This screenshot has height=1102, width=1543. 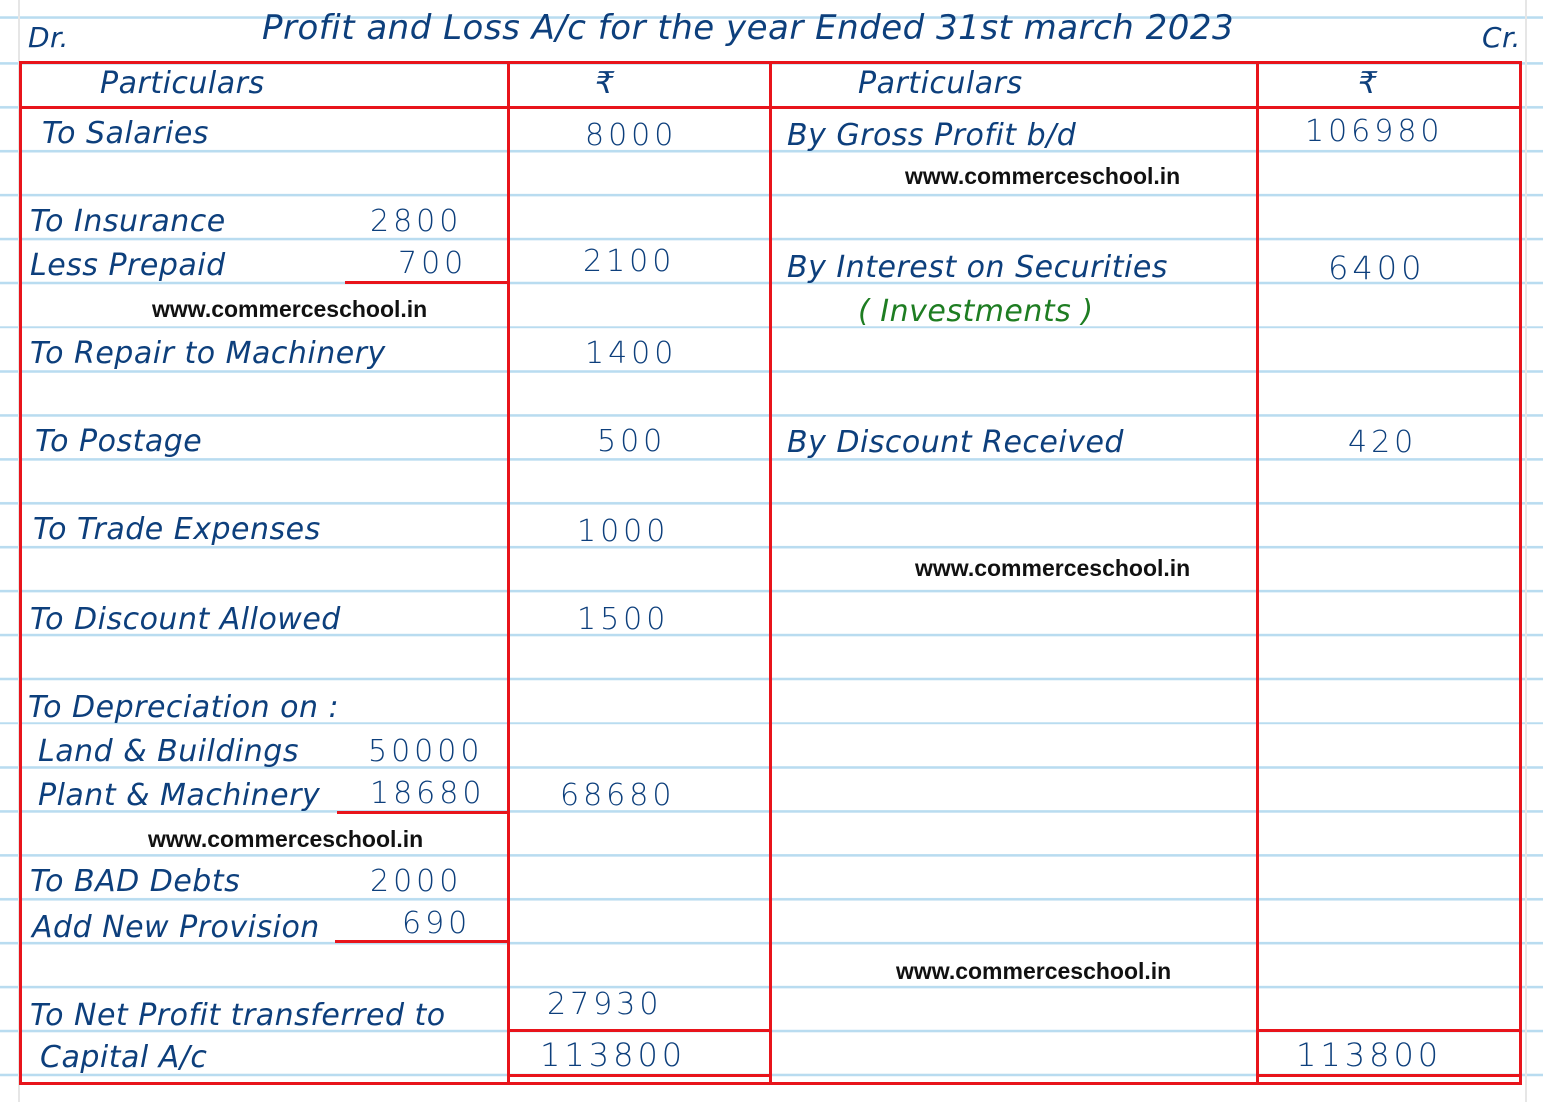 I want to click on gross-profit-label: By Gross Profit b/d, so click(x=932, y=135).